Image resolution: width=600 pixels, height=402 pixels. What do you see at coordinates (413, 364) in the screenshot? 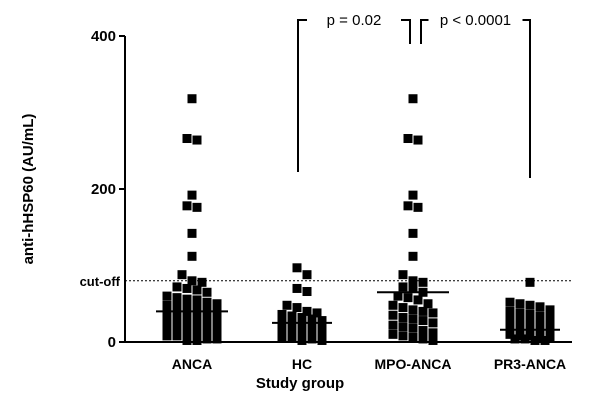
I see `x-tick-label: MPO-ANCA` at bounding box center [413, 364].